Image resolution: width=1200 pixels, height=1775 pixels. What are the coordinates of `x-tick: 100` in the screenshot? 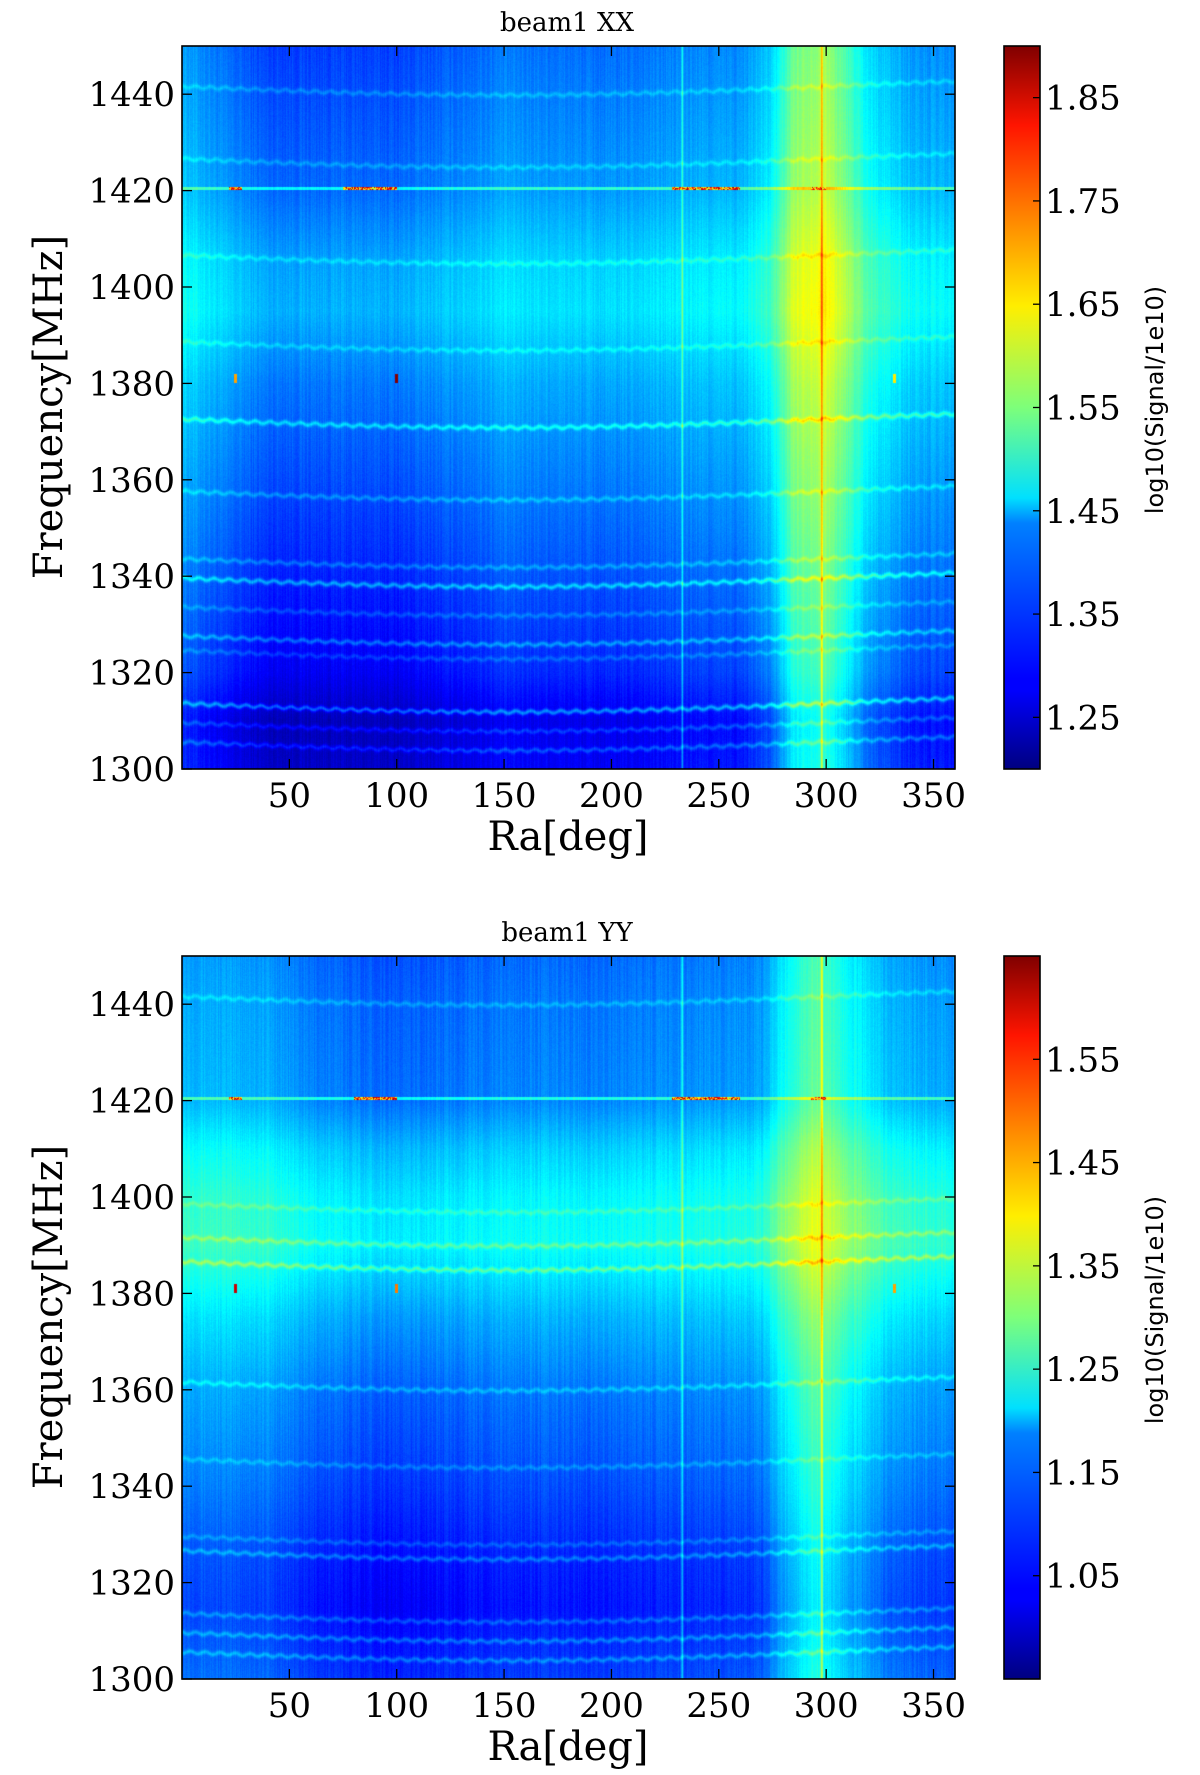 It's located at (396, 431).